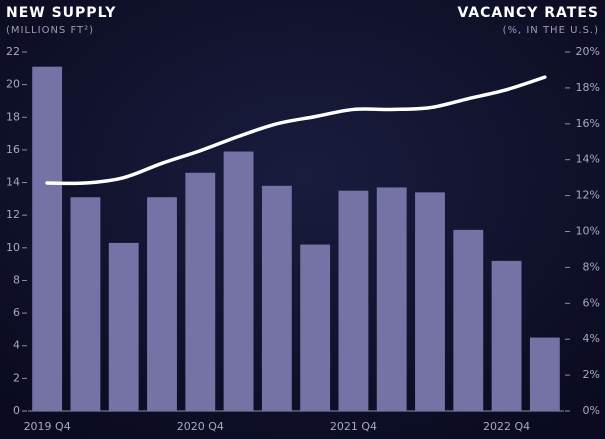  I want to click on y-tick-label: 18, so click(13, 116).